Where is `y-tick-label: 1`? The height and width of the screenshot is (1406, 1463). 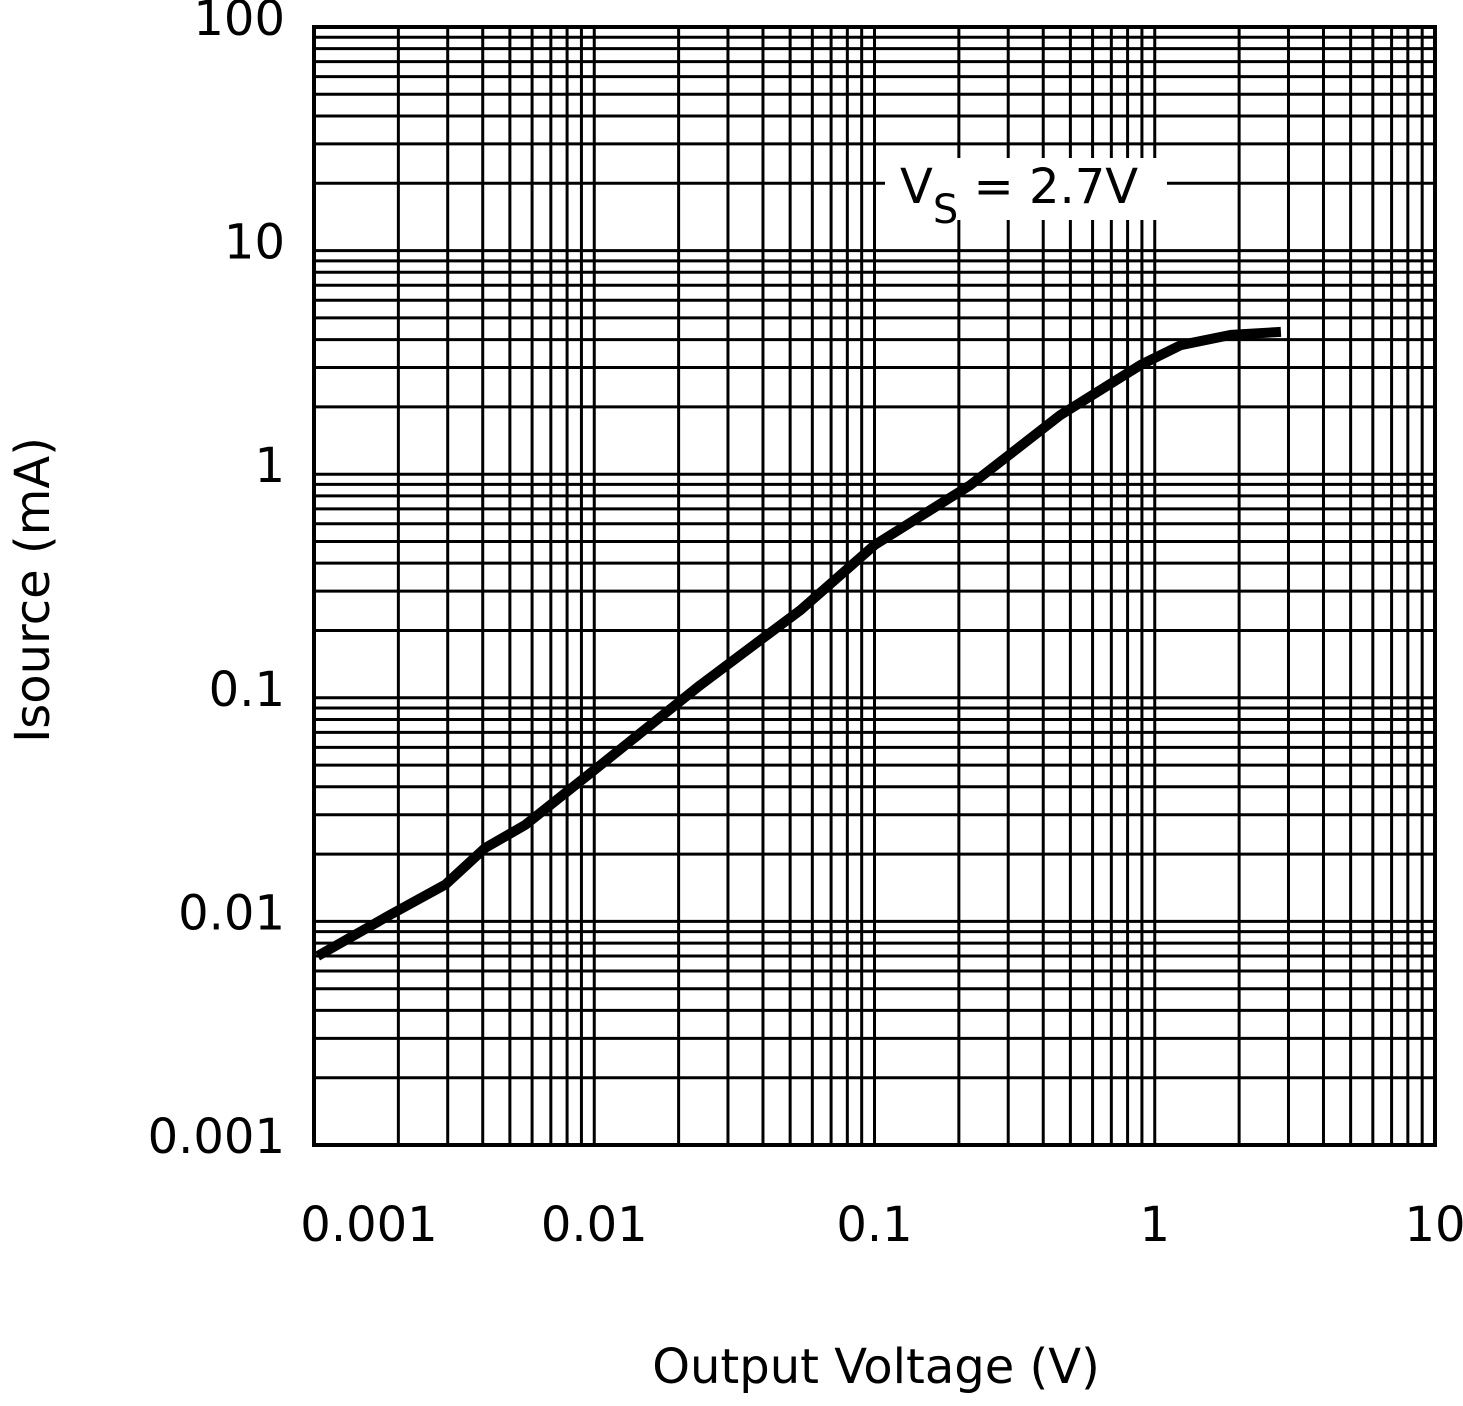
y-tick-label: 1 is located at coordinates (269, 466).